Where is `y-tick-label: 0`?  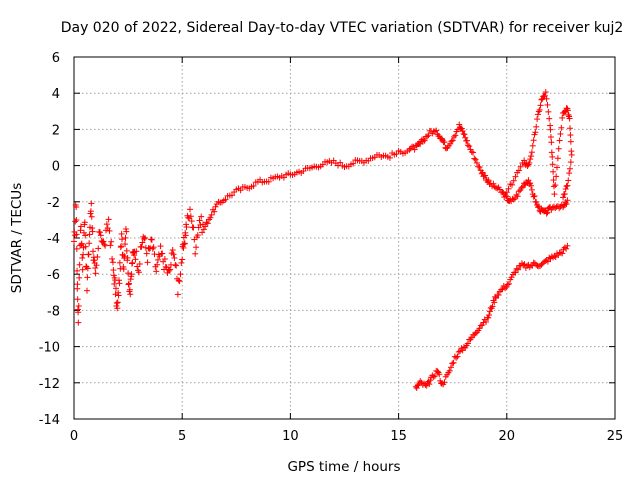
y-tick-label: 0 is located at coordinates (56, 167).